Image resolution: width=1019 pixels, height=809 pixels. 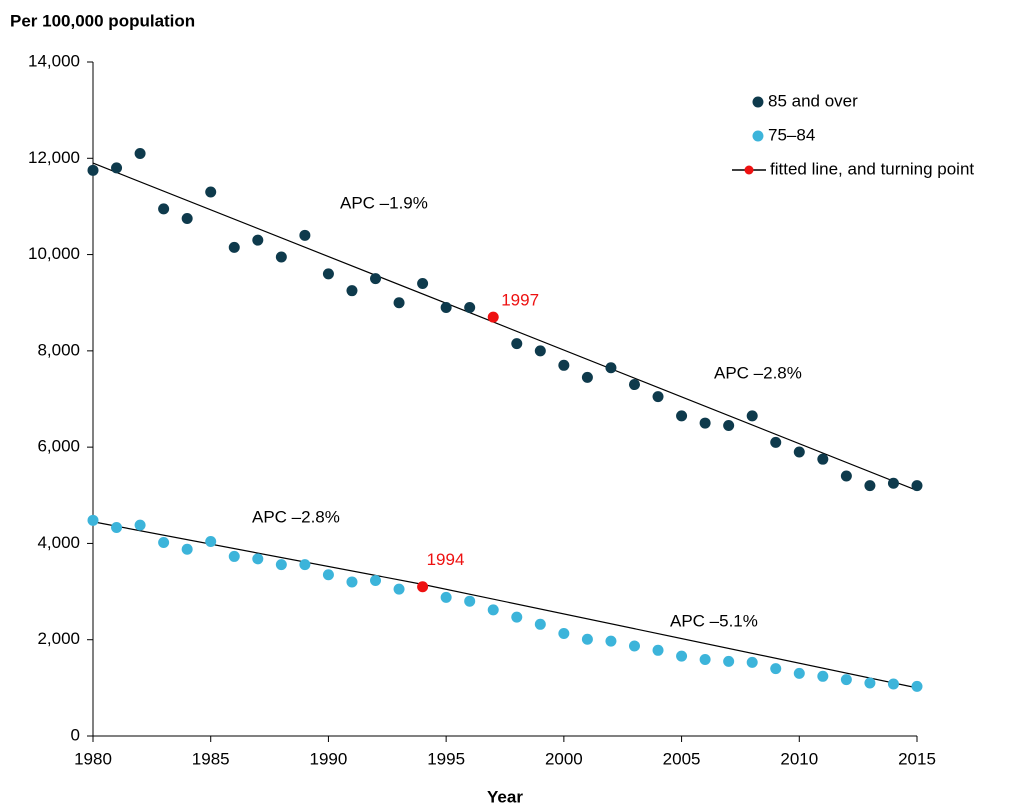 I want to click on legend-turning-marker, so click(x=749, y=170).